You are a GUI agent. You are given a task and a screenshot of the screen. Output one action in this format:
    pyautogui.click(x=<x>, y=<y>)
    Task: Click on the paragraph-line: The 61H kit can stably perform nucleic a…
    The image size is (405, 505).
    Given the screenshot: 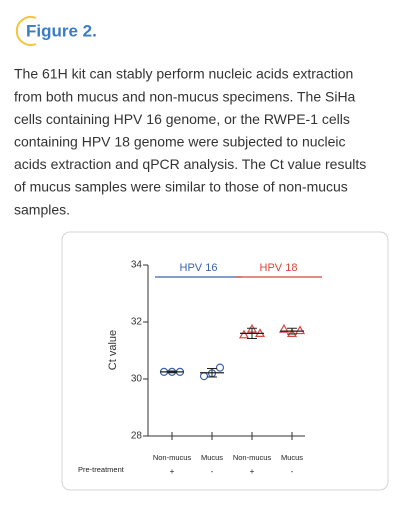 What is the action you would take?
    pyautogui.click(x=183, y=74)
    